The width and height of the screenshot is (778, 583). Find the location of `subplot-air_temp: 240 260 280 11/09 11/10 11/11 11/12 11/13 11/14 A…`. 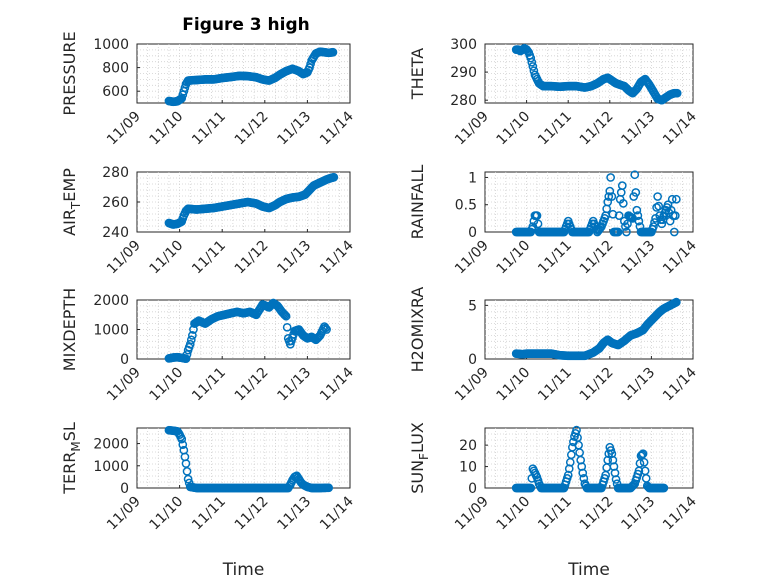

subplot-air_temp: 240 260 280 11/09 11/10 11/11 11/12 11/13 11/14 A… is located at coordinates (208, 221).